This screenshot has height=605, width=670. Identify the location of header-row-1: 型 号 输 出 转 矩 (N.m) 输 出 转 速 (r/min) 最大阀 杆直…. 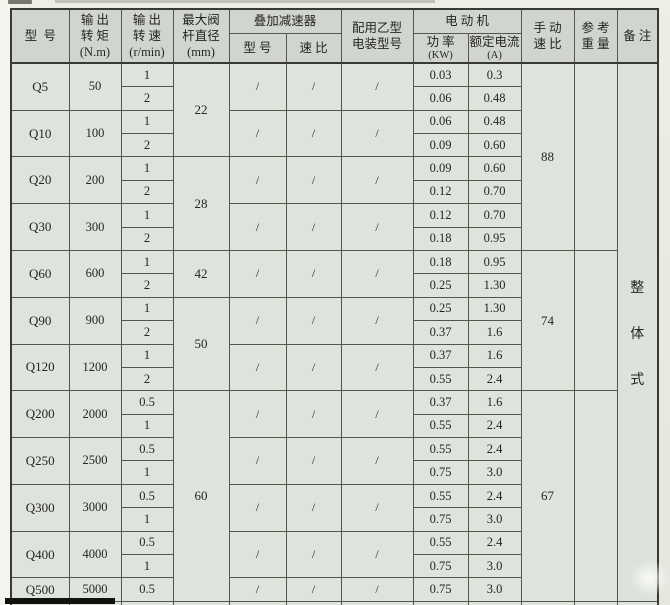
(334, 36).